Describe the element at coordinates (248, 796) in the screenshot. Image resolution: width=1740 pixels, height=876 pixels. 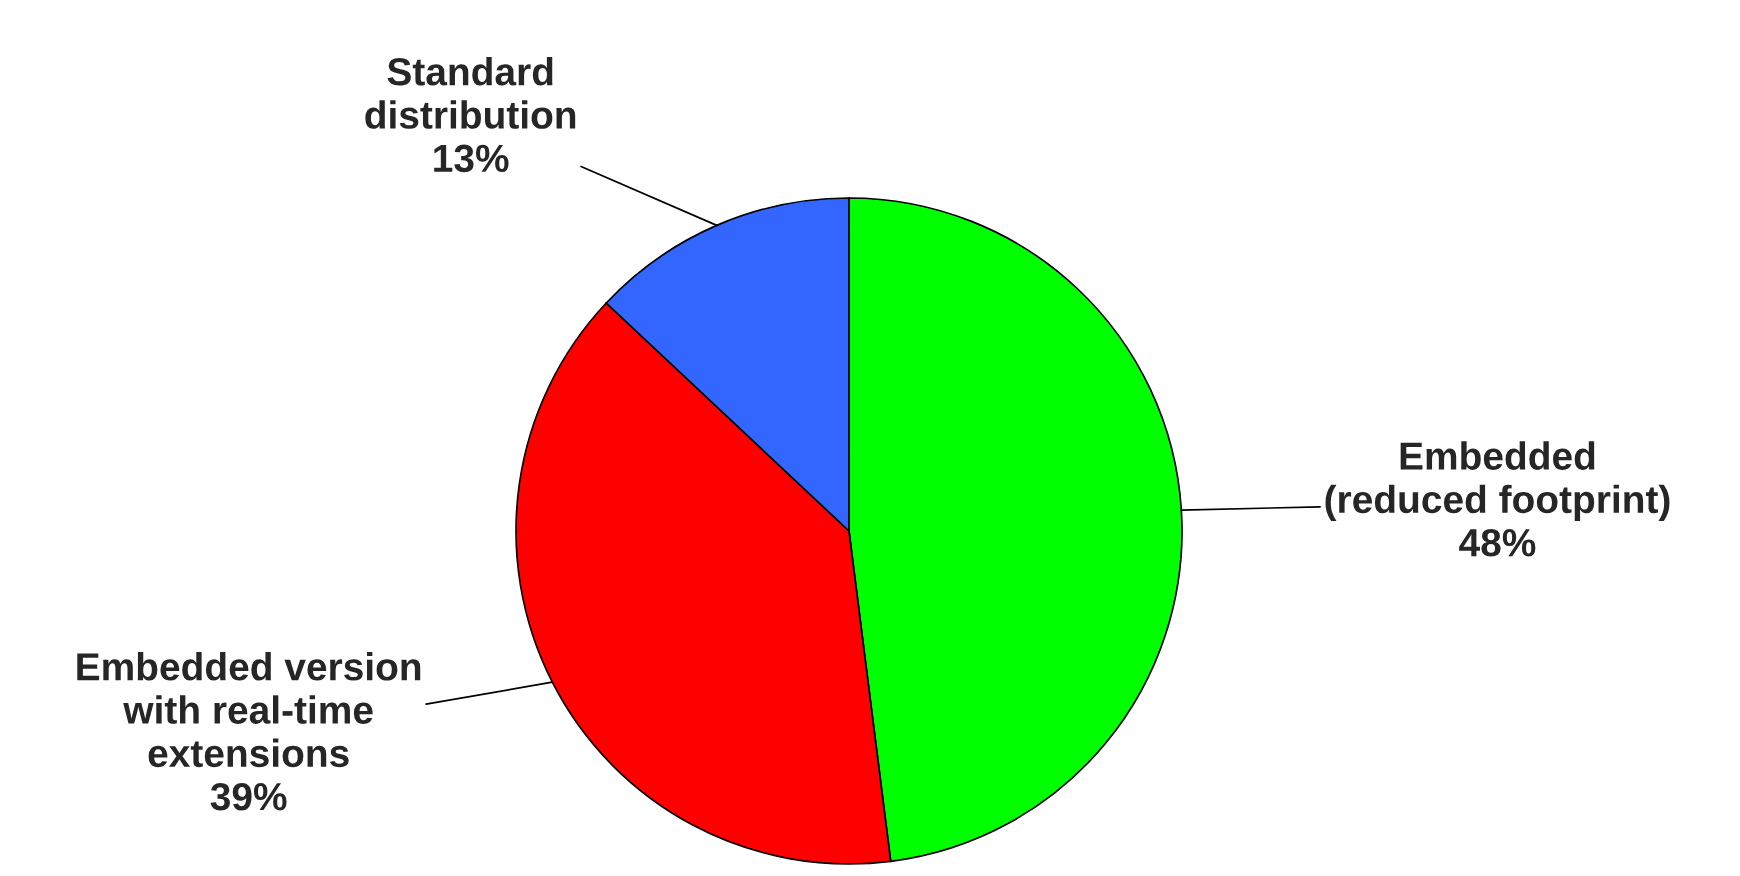
I see `data-label: 39%` at that location.